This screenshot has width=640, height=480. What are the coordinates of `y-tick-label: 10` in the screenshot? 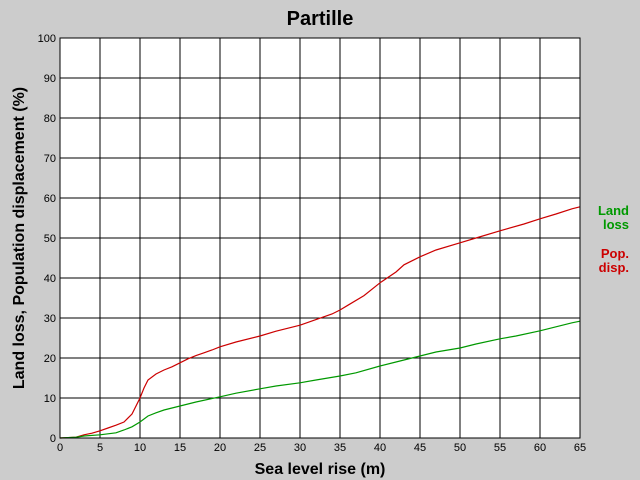 It's located at (50, 399).